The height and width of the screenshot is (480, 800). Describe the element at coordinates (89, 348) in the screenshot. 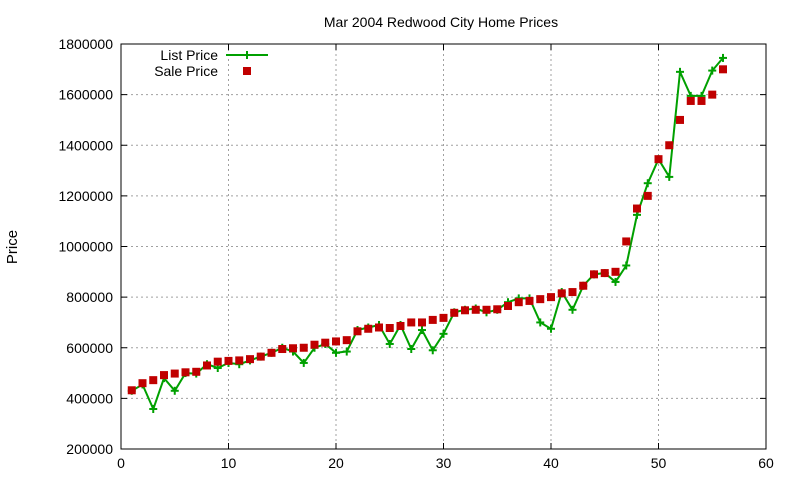

I see `y-tick-label: 600000` at that location.